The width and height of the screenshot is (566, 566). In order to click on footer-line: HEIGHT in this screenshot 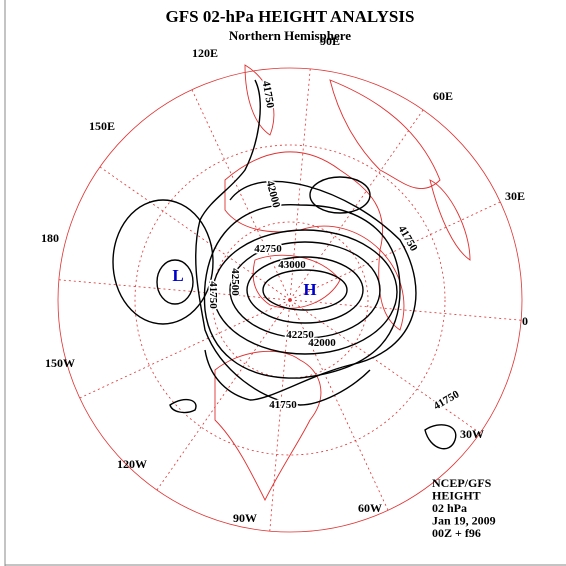, I will do `click(456, 496)`.